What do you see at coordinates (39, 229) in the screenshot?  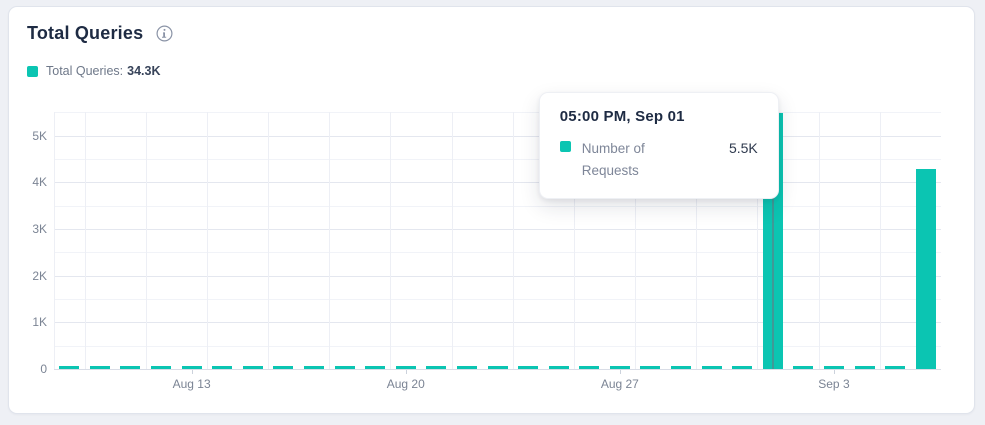 I see `y-axis-label: 3K` at bounding box center [39, 229].